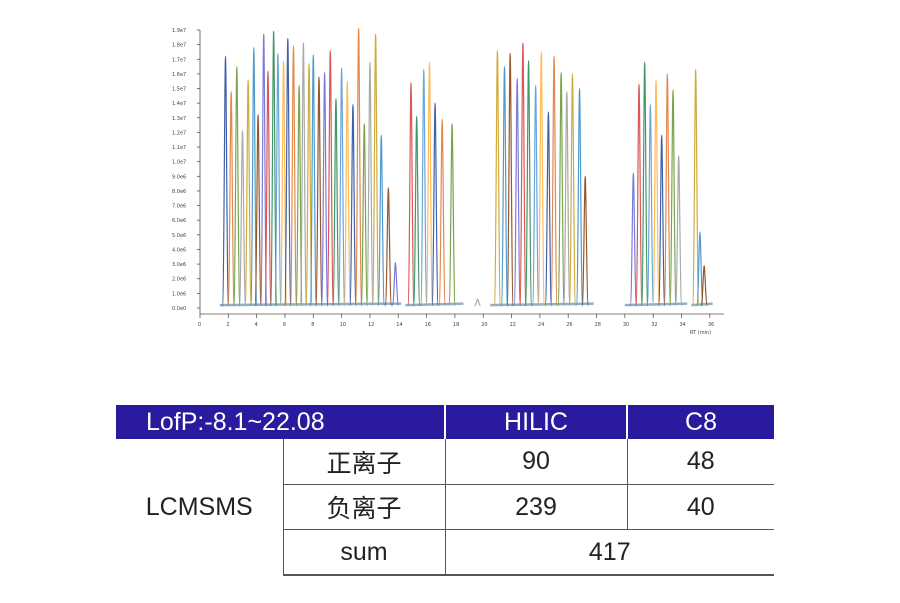  Describe the element at coordinates (179, 119) in the screenshot. I see `y-tick-label: 1.3e7` at that location.